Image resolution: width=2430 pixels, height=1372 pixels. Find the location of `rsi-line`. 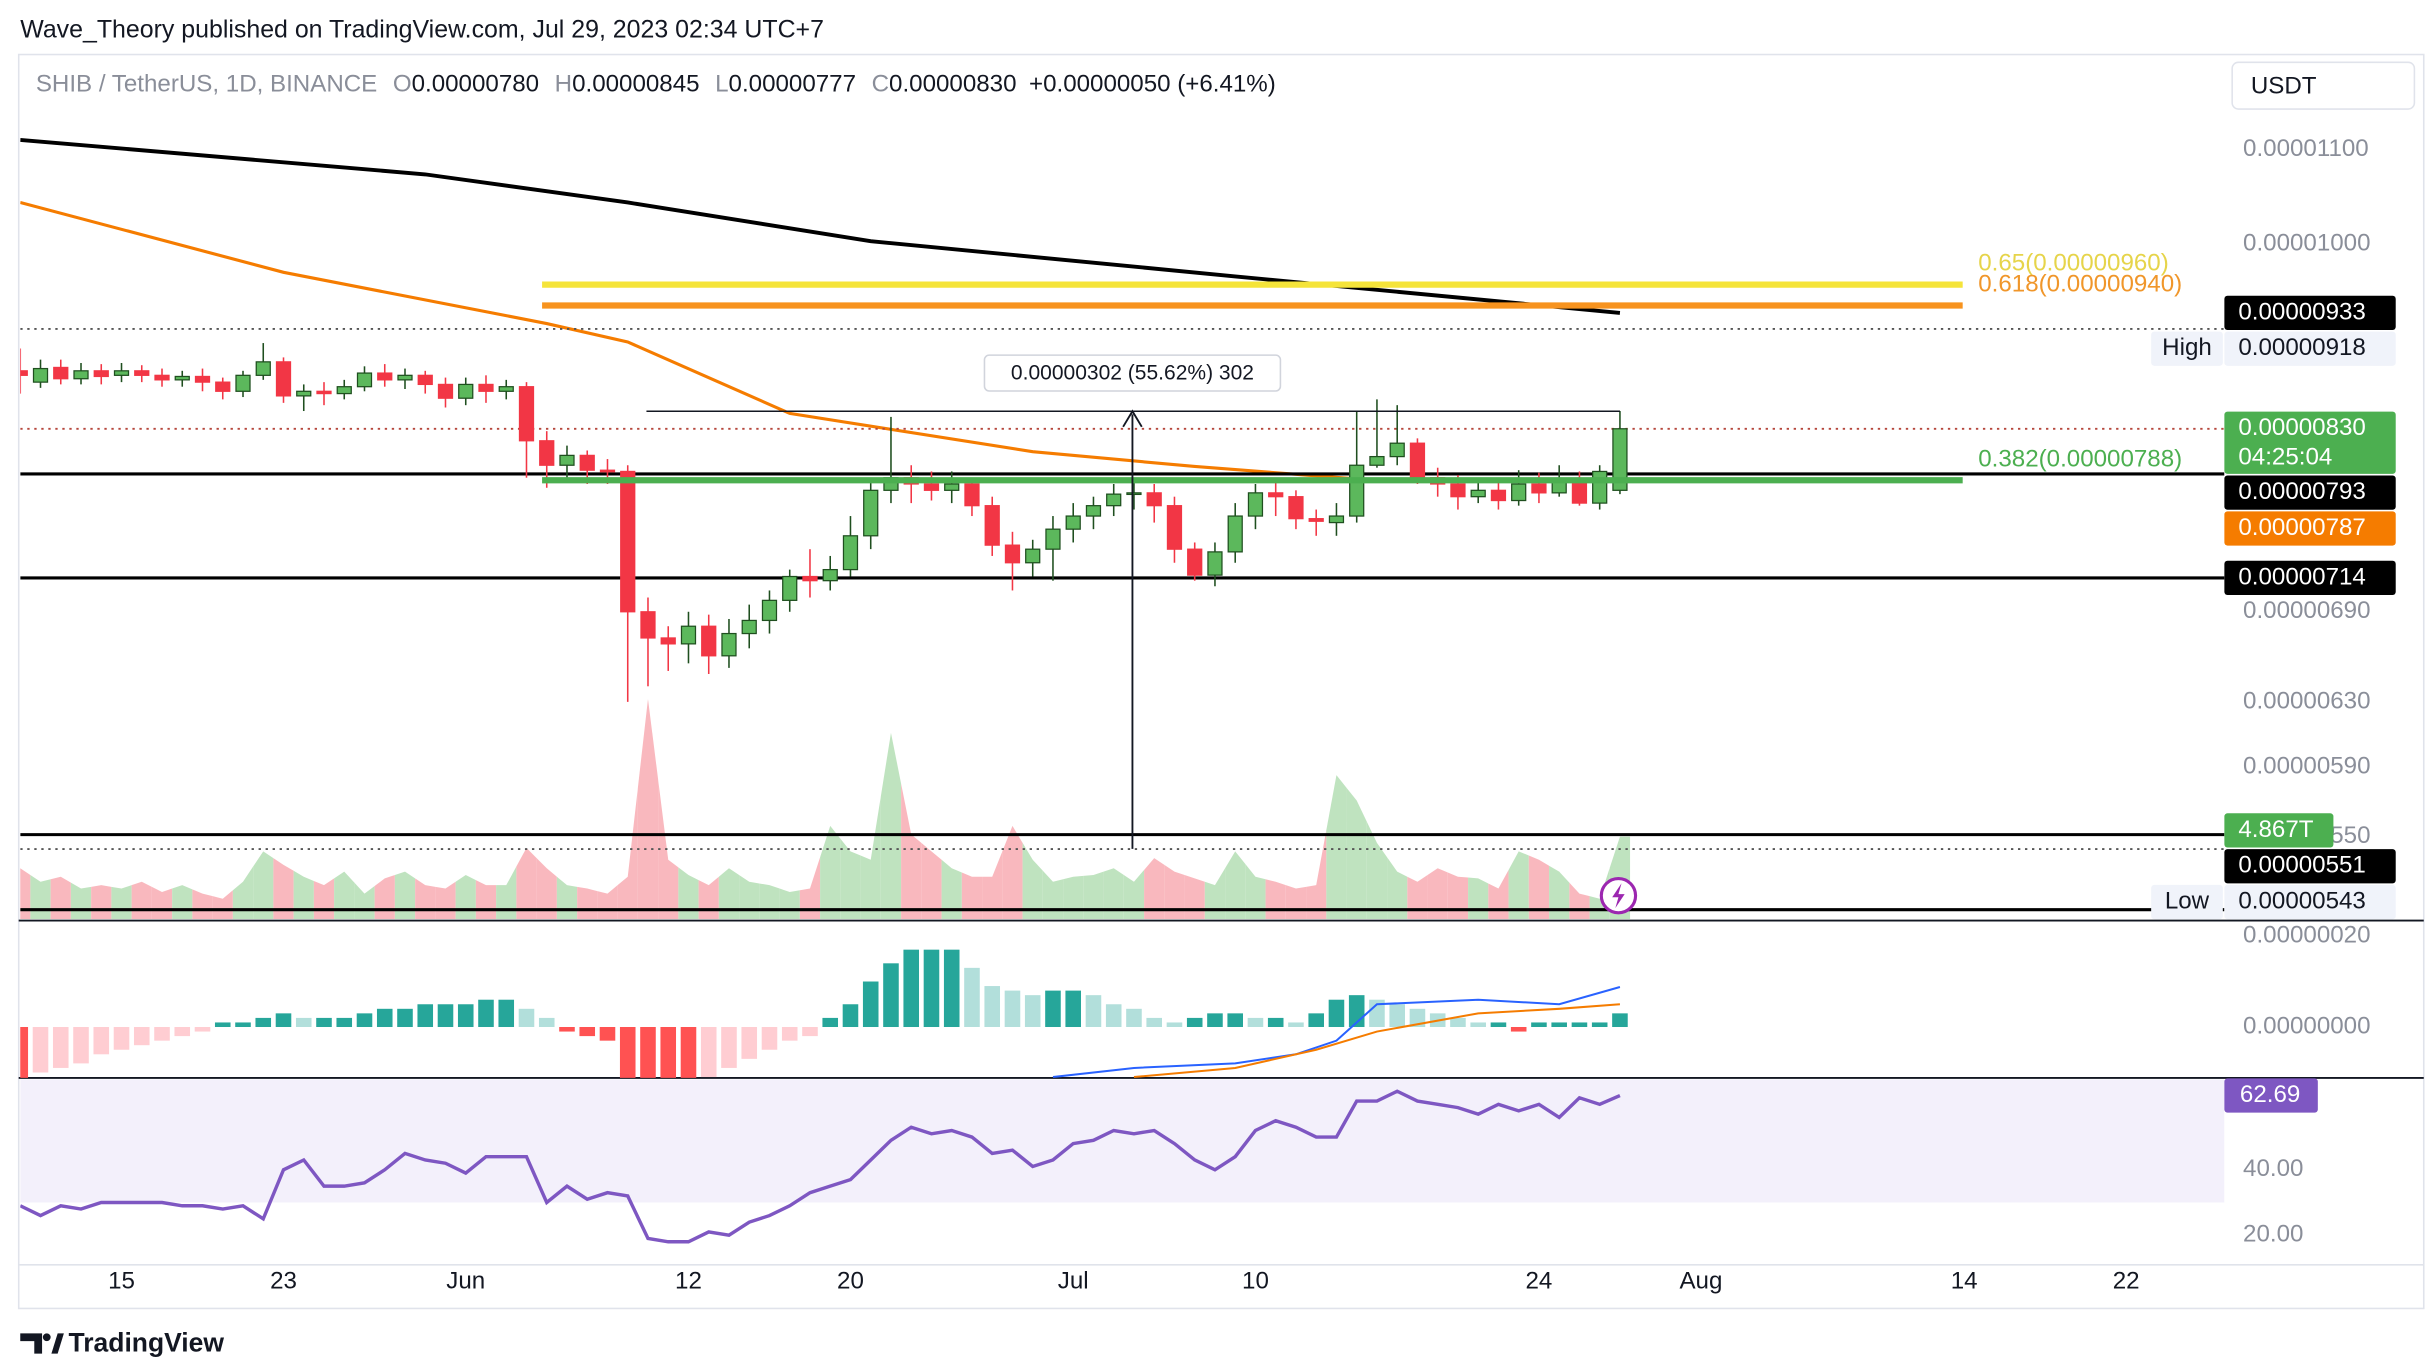

rsi-line is located at coordinates (820, 1166).